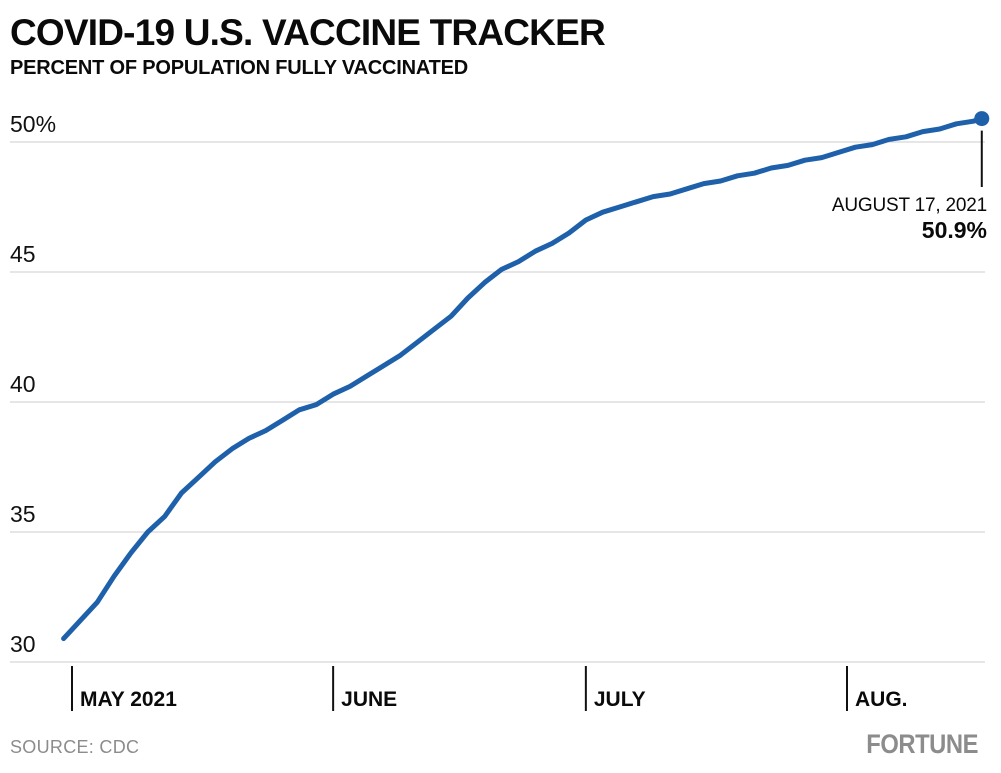 Image resolution: width=1001 pixels, height=773 pixels. Describe the element at coordinates (954, 230) in the screenshot. I see `annotation-value-label: 50.9%` at that location.